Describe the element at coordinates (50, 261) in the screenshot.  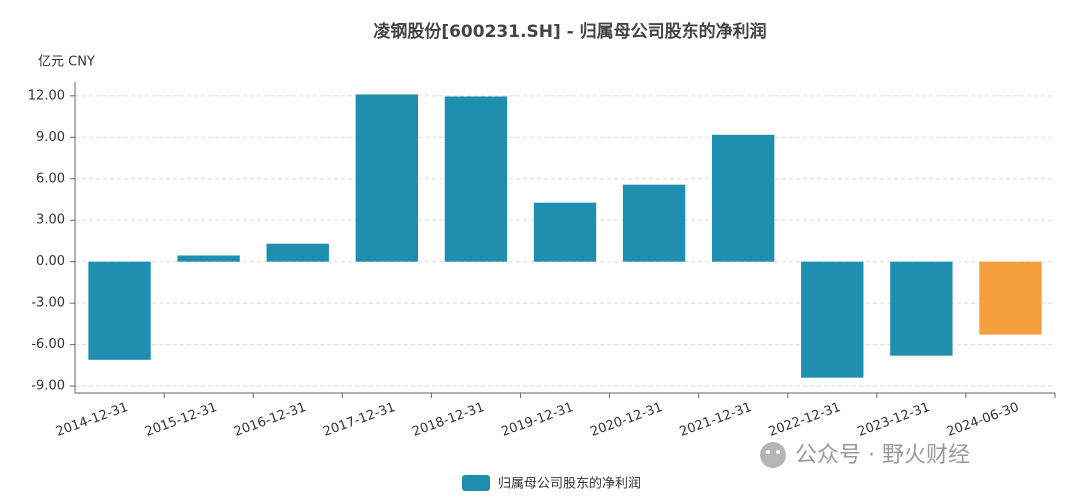
I see `y-tick-label: 0.00` at that location.